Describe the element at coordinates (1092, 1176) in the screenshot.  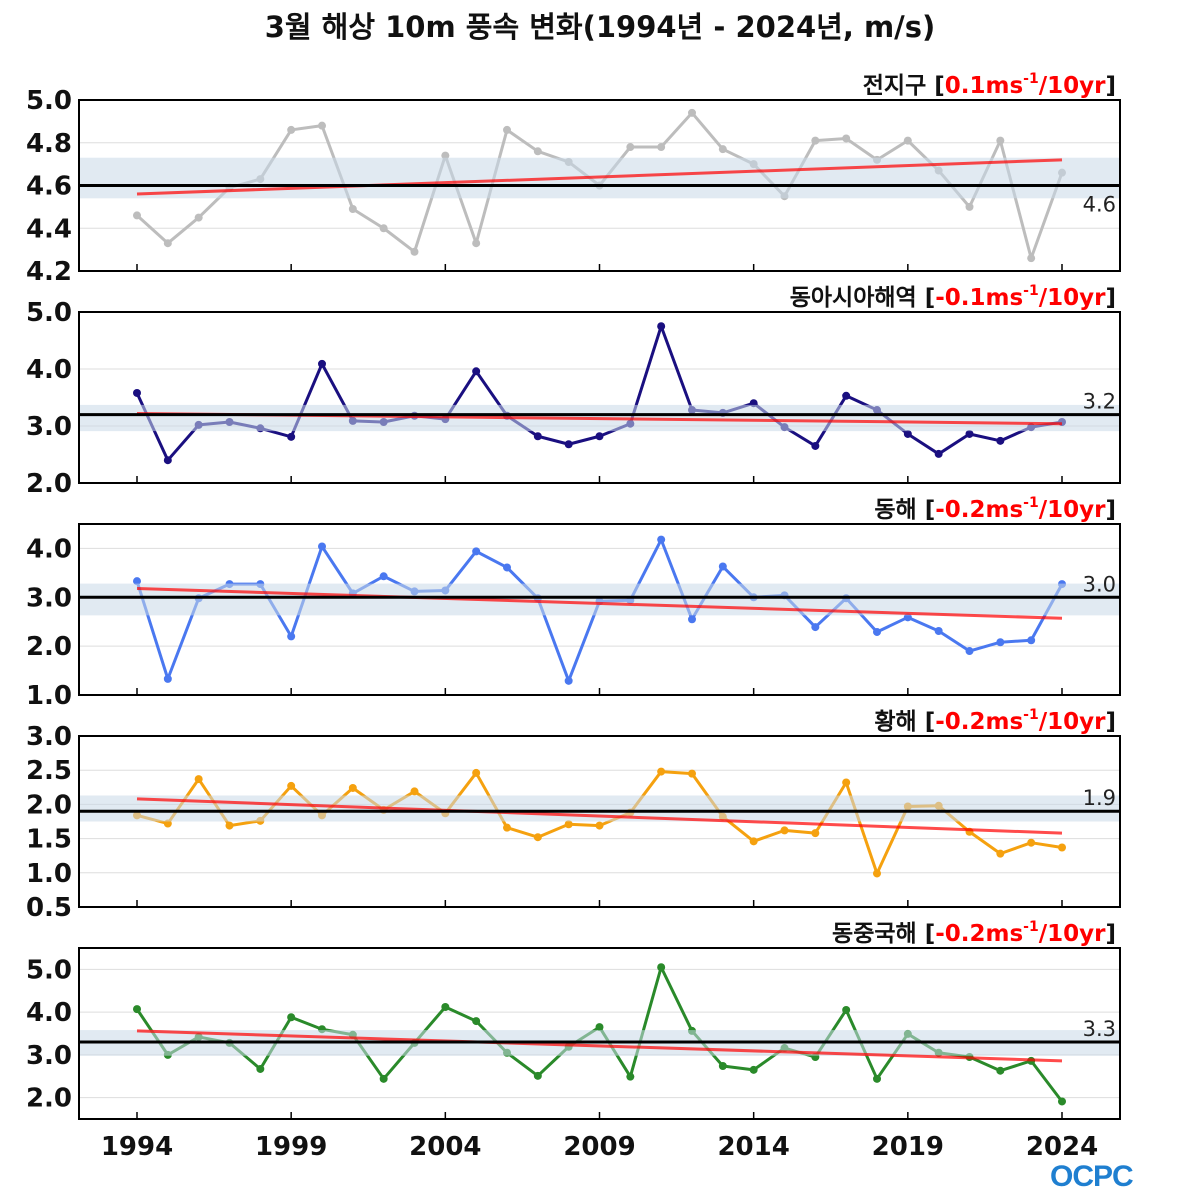
I see `ocpc-logo: OCPC` at that location.